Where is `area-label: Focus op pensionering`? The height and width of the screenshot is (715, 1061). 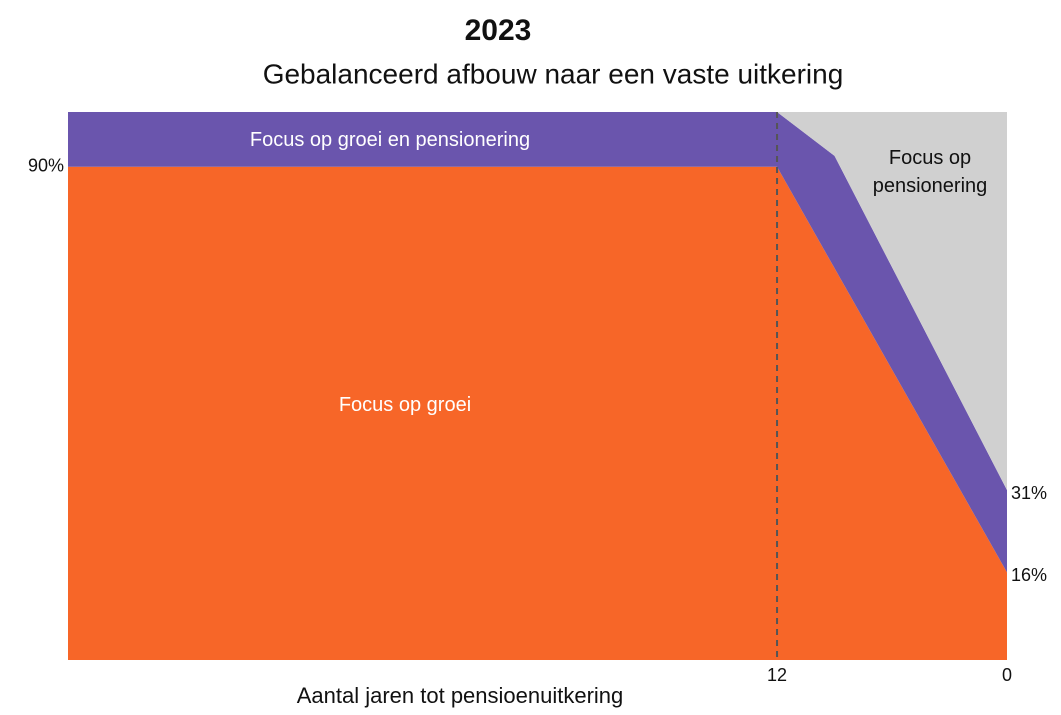
area-label: Focus op pensionering is located at coordinates (930, 172).